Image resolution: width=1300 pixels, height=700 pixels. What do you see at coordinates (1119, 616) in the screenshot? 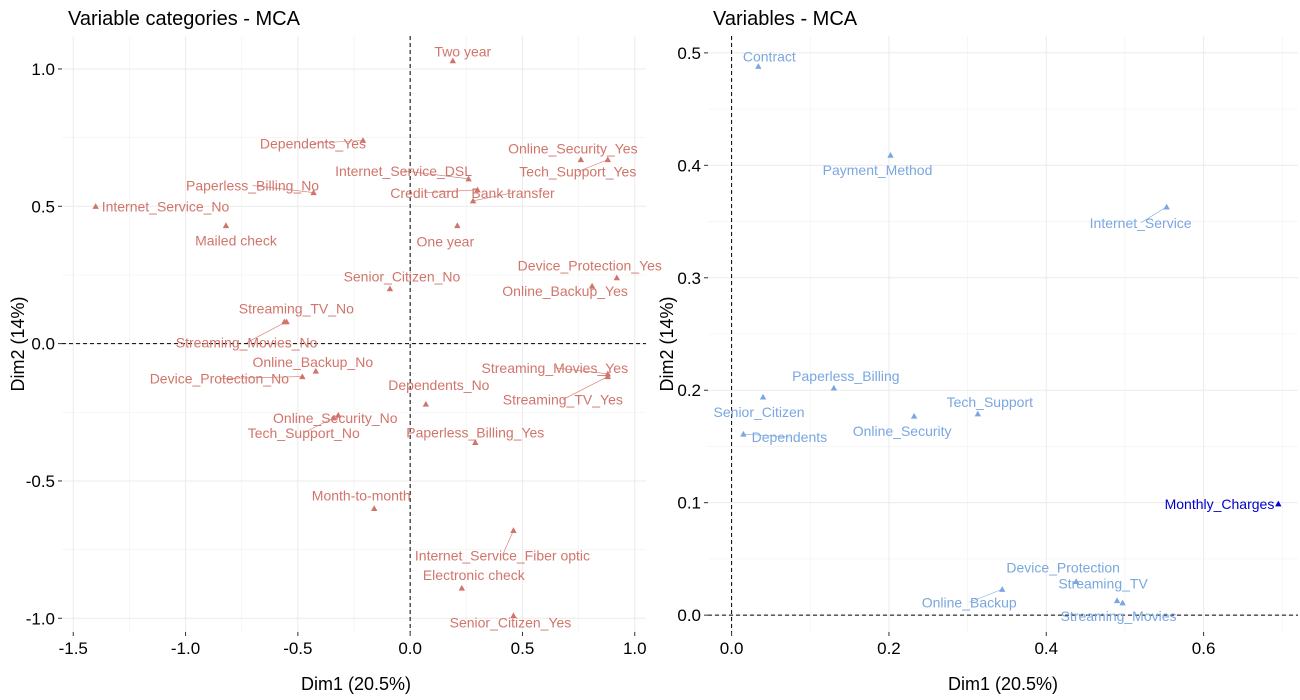
I see `data-point-label: Streaming_Movies` at bounding box center [1119, 616].